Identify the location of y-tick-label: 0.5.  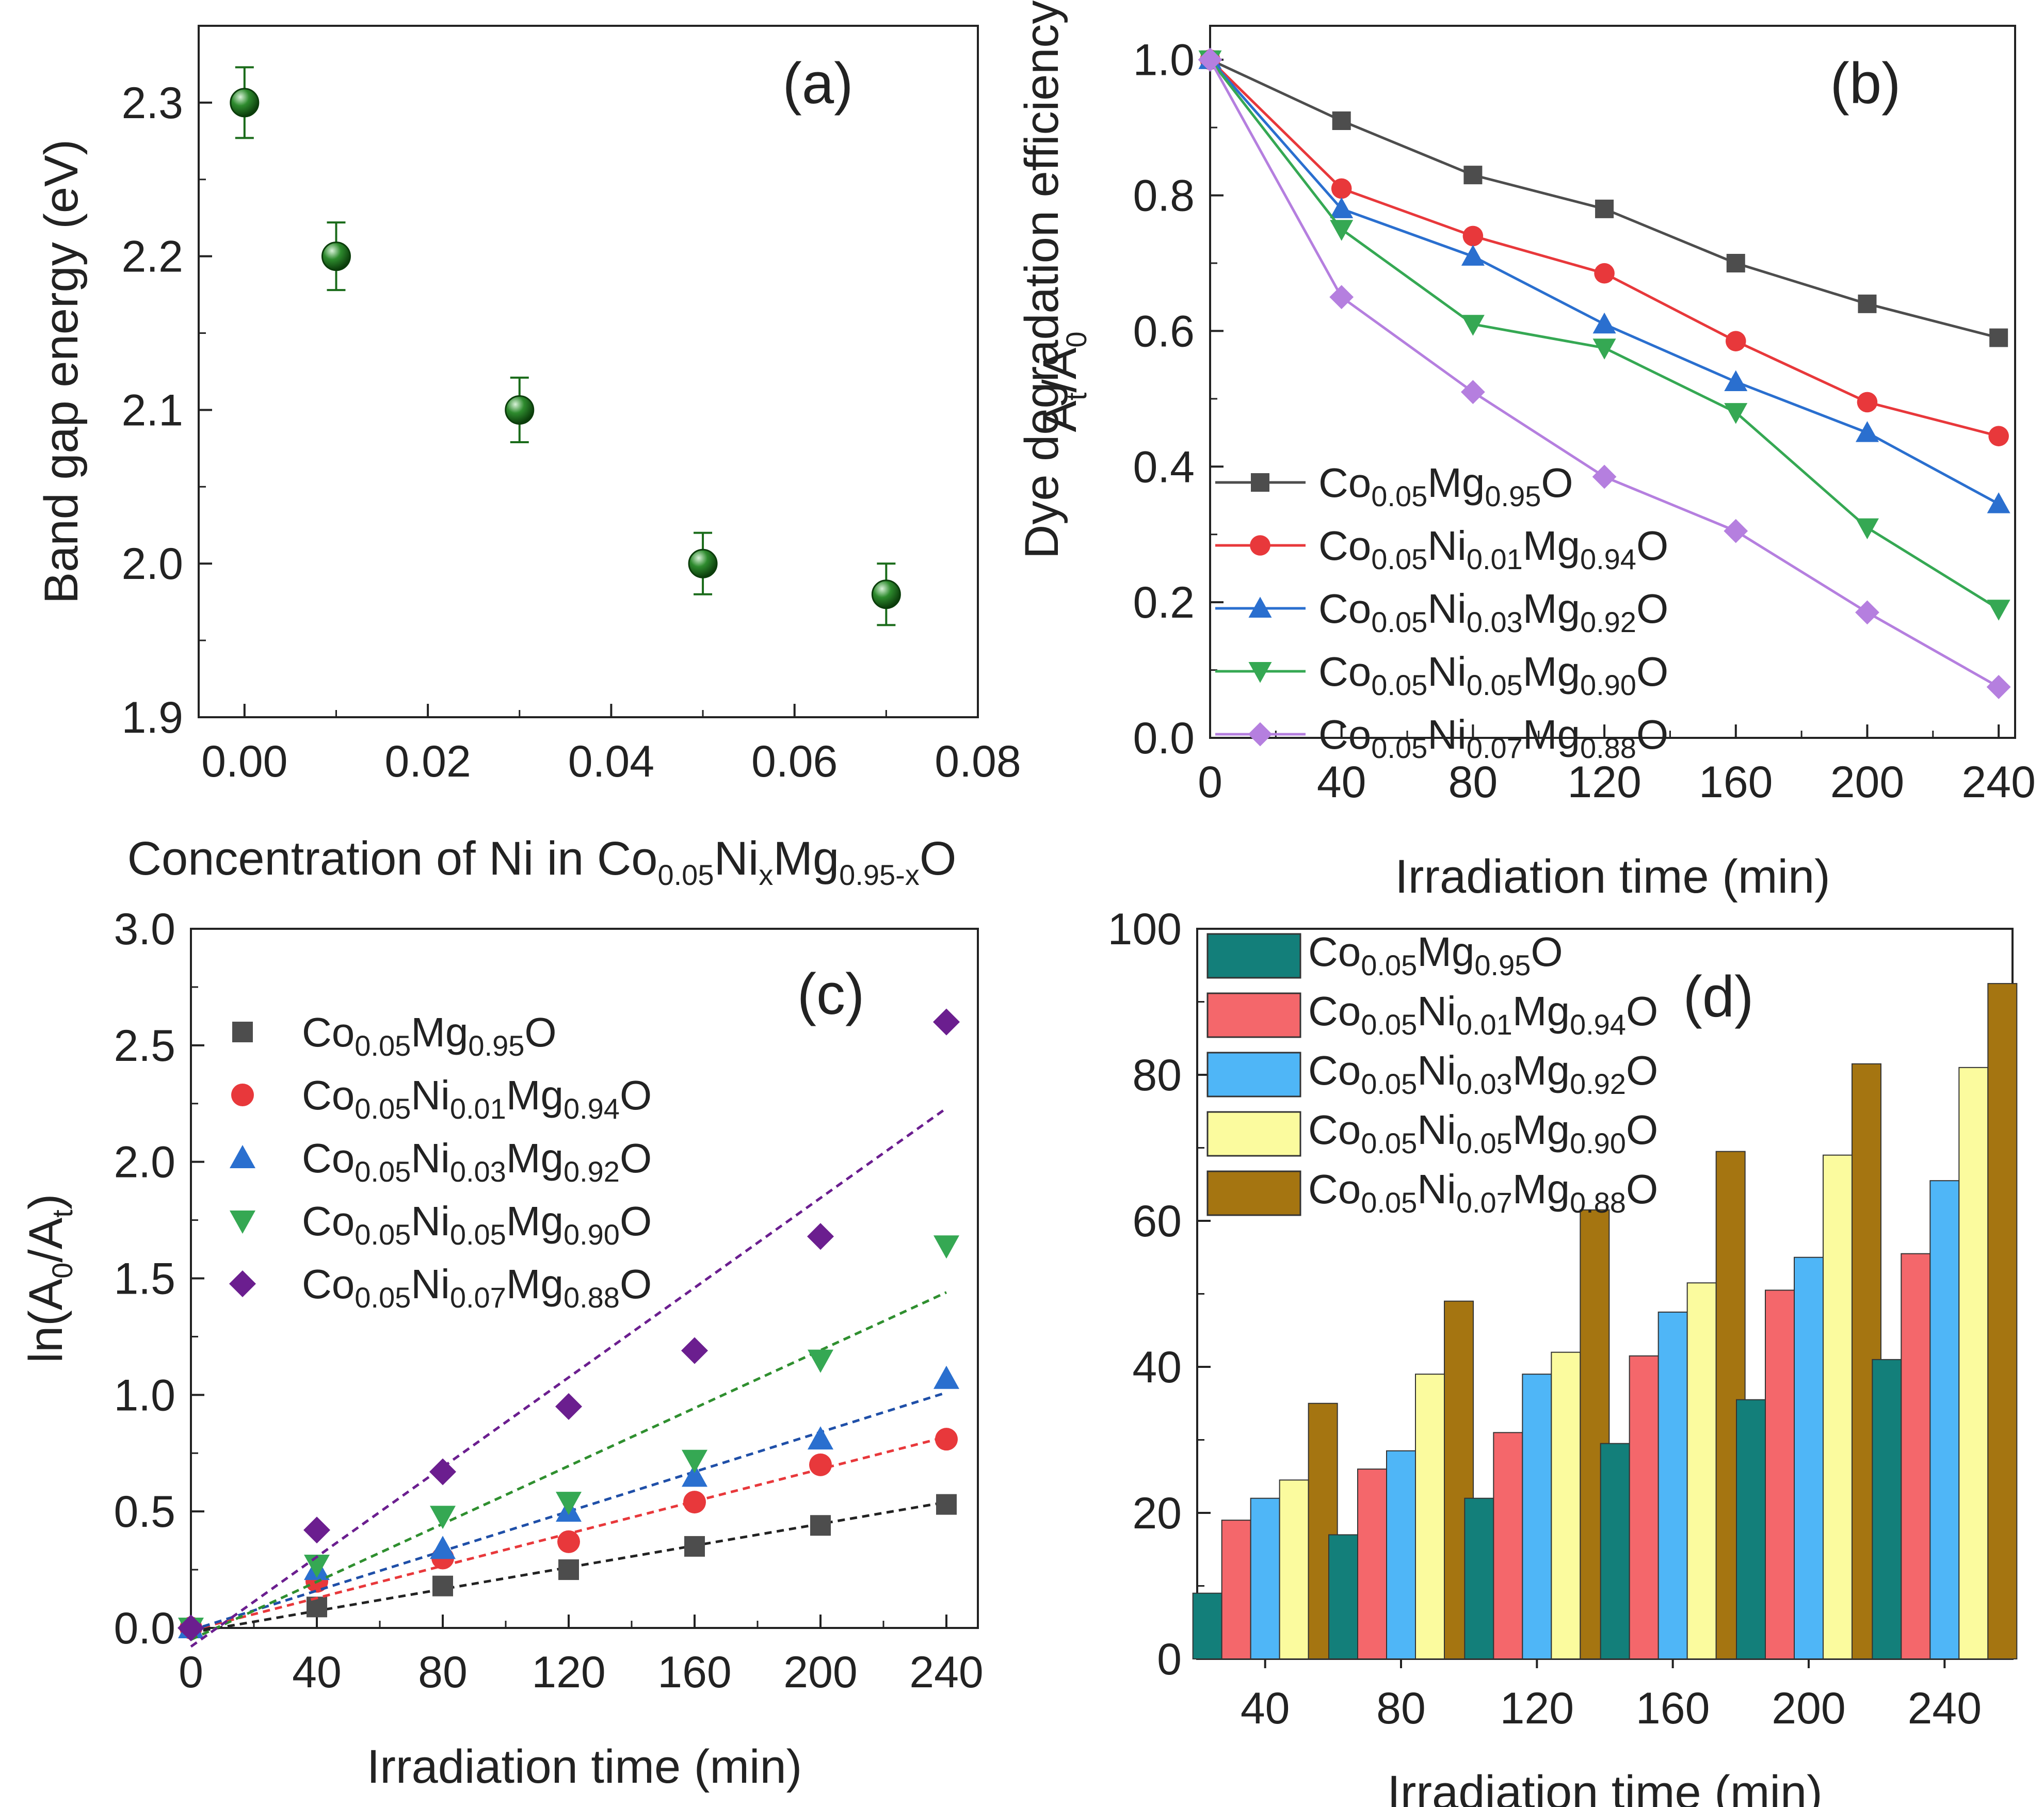
(145, 1512).